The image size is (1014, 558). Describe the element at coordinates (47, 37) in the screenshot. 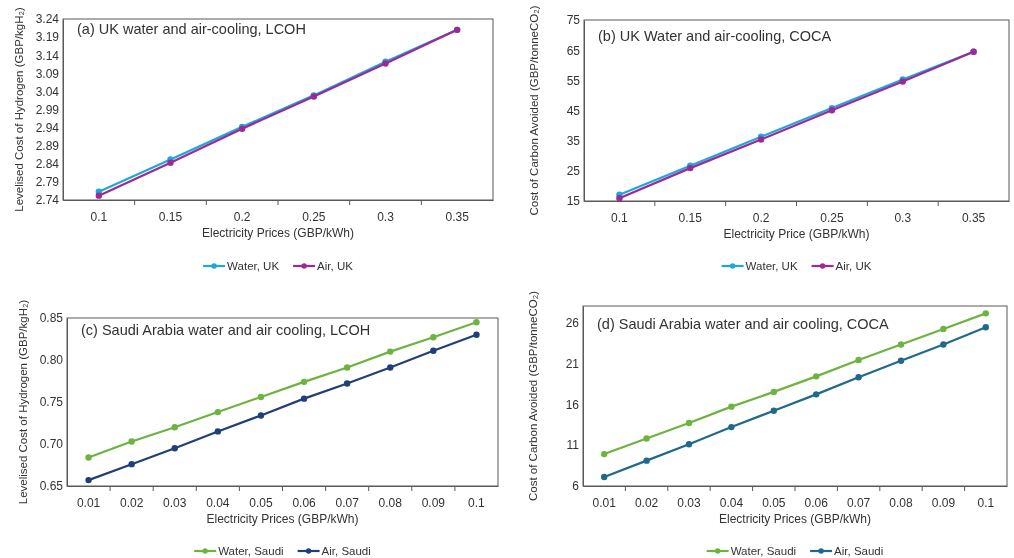

I see `y-tick-label: 3.19` at that location.